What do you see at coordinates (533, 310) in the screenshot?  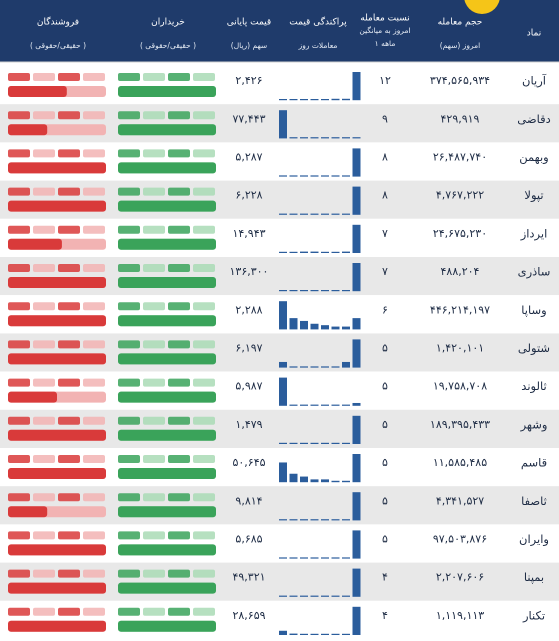 I see `symbol: وساپا` at bounding box center [533, 310].